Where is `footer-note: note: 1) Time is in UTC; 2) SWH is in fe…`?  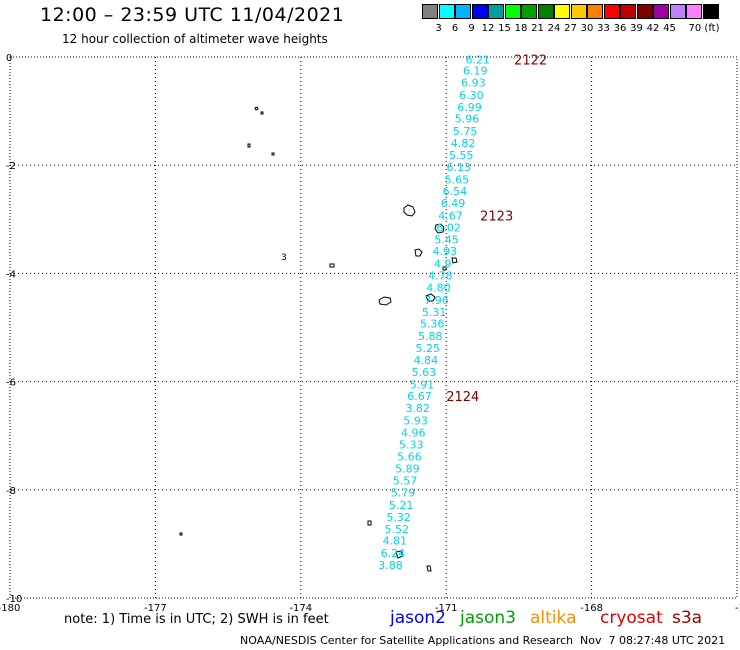 footer-note: note: 1) Time is in UTC; 2) SWH is in fe… is located at coordinates (196, 619).